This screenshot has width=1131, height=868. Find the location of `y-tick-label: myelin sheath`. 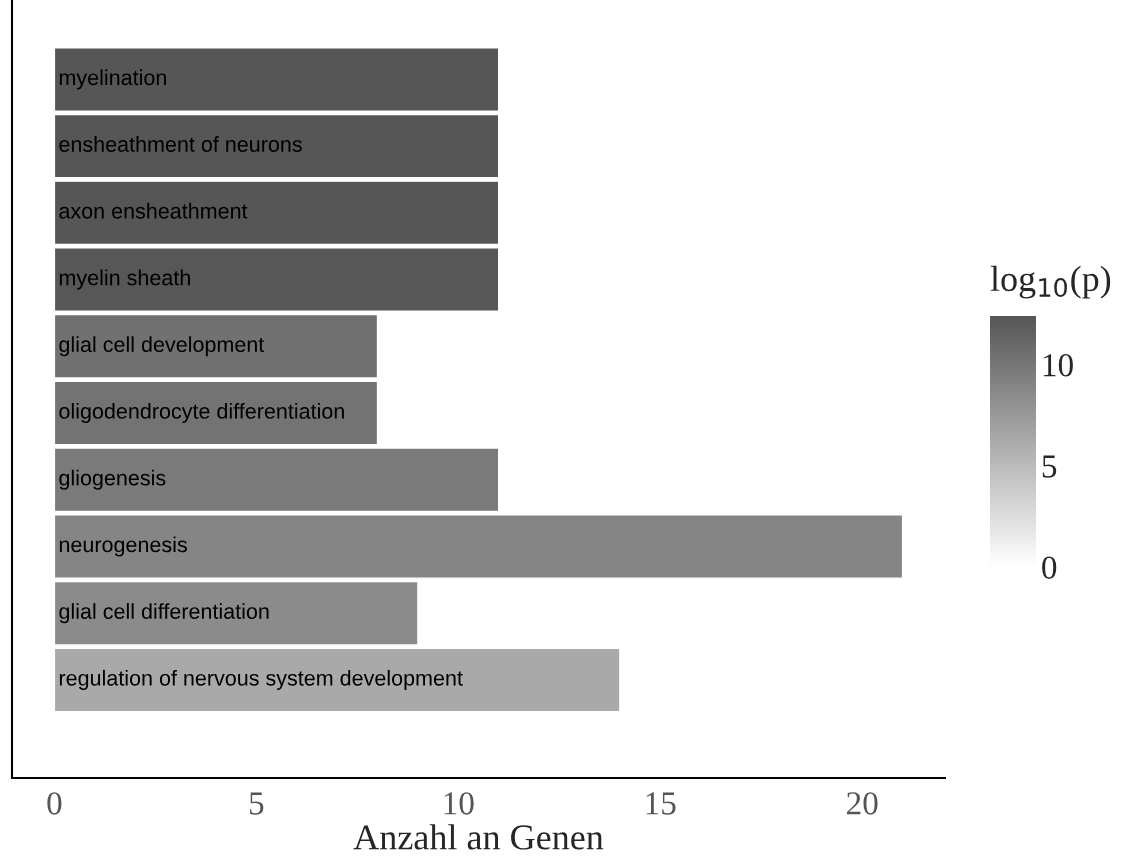

y-tick-label: myelin sheath is located at coordinates (124, 279).